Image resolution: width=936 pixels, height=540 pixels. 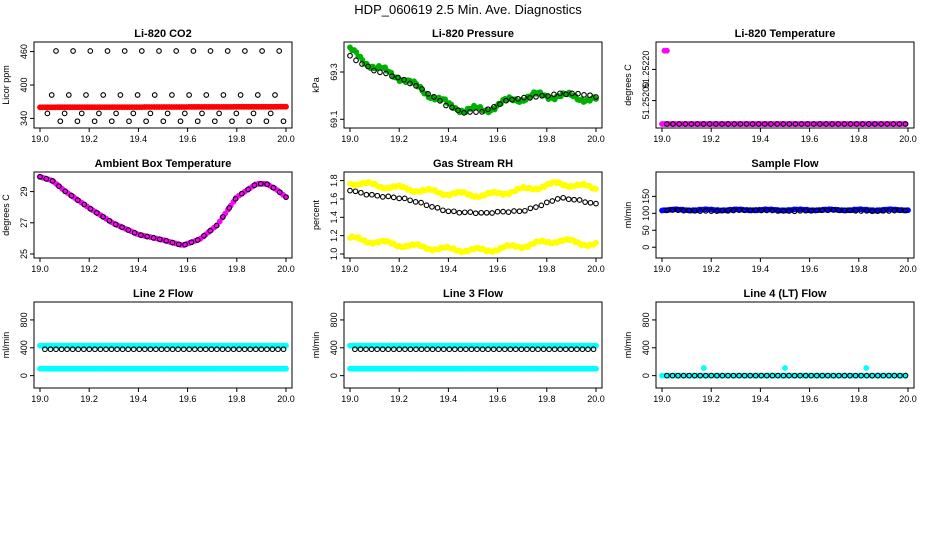 What do you see at coordinates (628, 215) in the screenshot?
I see `y-axis-label: ml/min` at bounding box center [628, 215].